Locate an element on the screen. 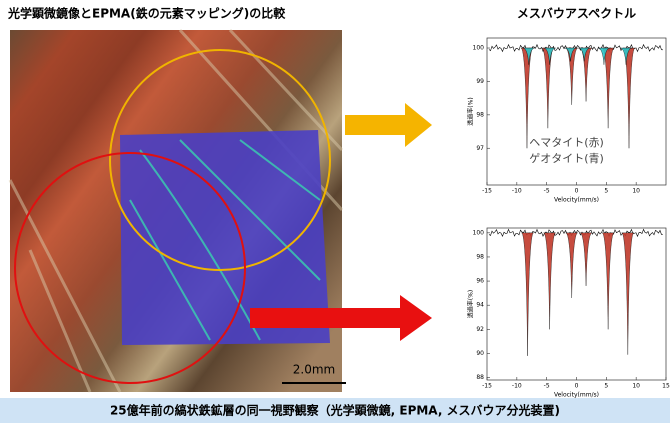 The image size is (670, 427). x-tick-label: 15 is located at coordinates (666, 386).